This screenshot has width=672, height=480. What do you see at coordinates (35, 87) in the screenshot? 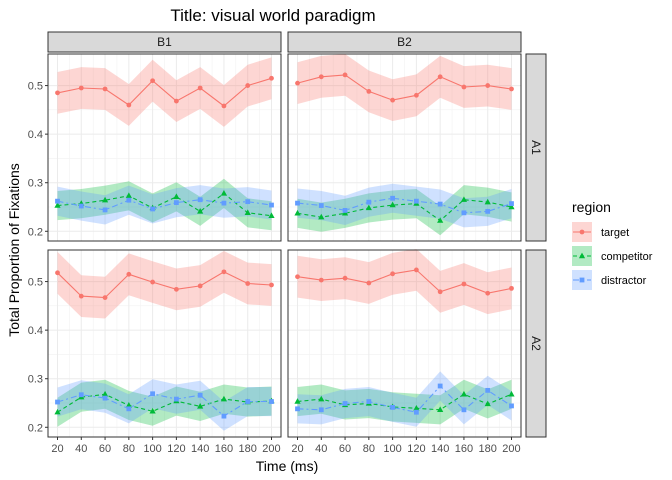
I see `y-tick-label: 0.5` at bounding box center [35, 87].